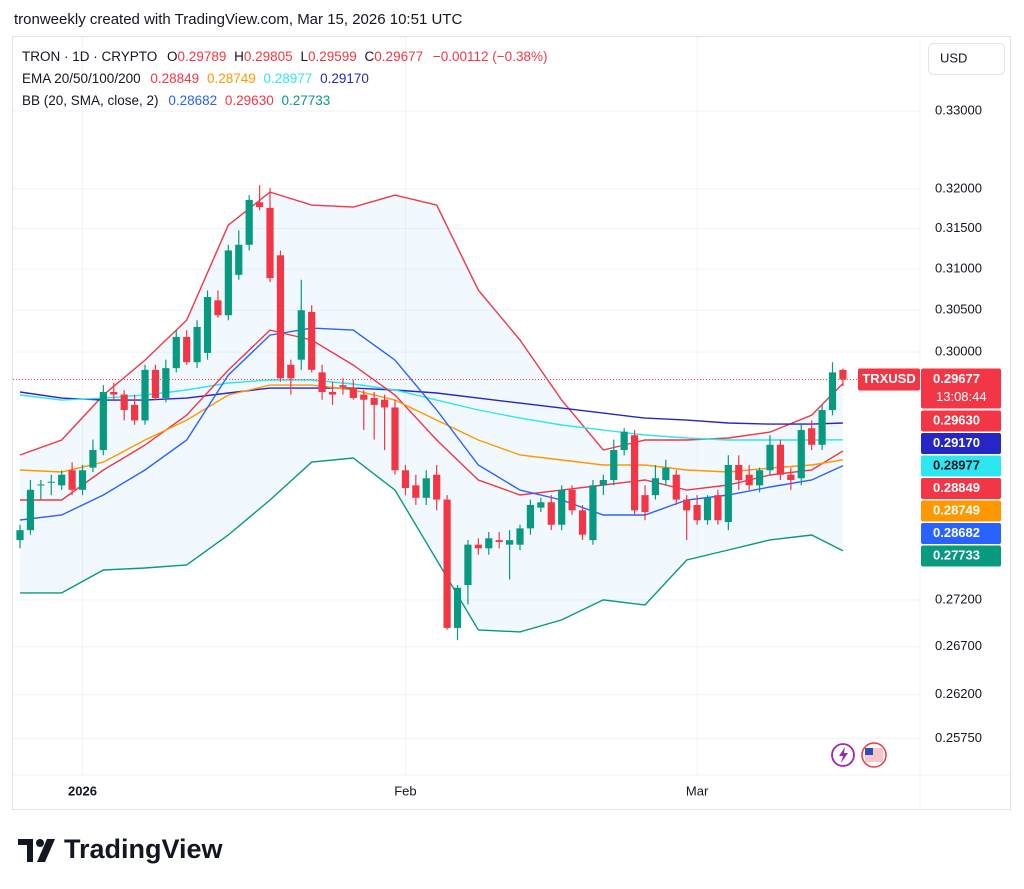 The width and height of the screenshot is (1024, 889). I want to click on y-tick-label: 0.33000, so click(958, 109).